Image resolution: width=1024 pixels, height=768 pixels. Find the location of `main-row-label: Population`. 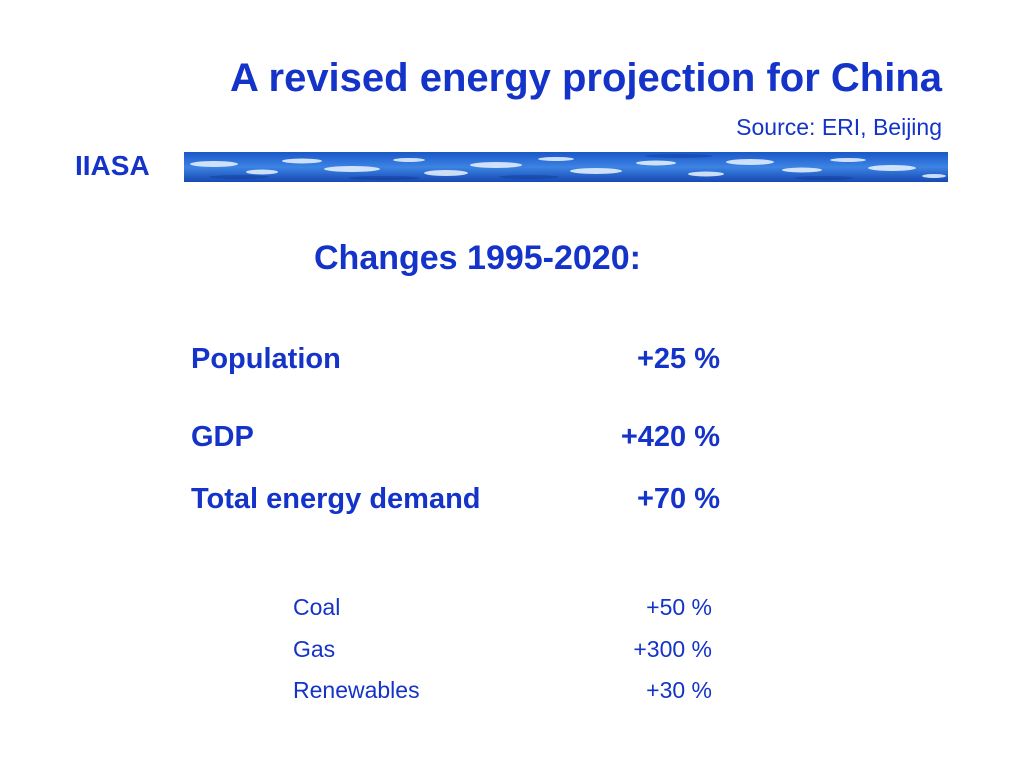

main-row-label: Population is located at coordinates (266, 359).